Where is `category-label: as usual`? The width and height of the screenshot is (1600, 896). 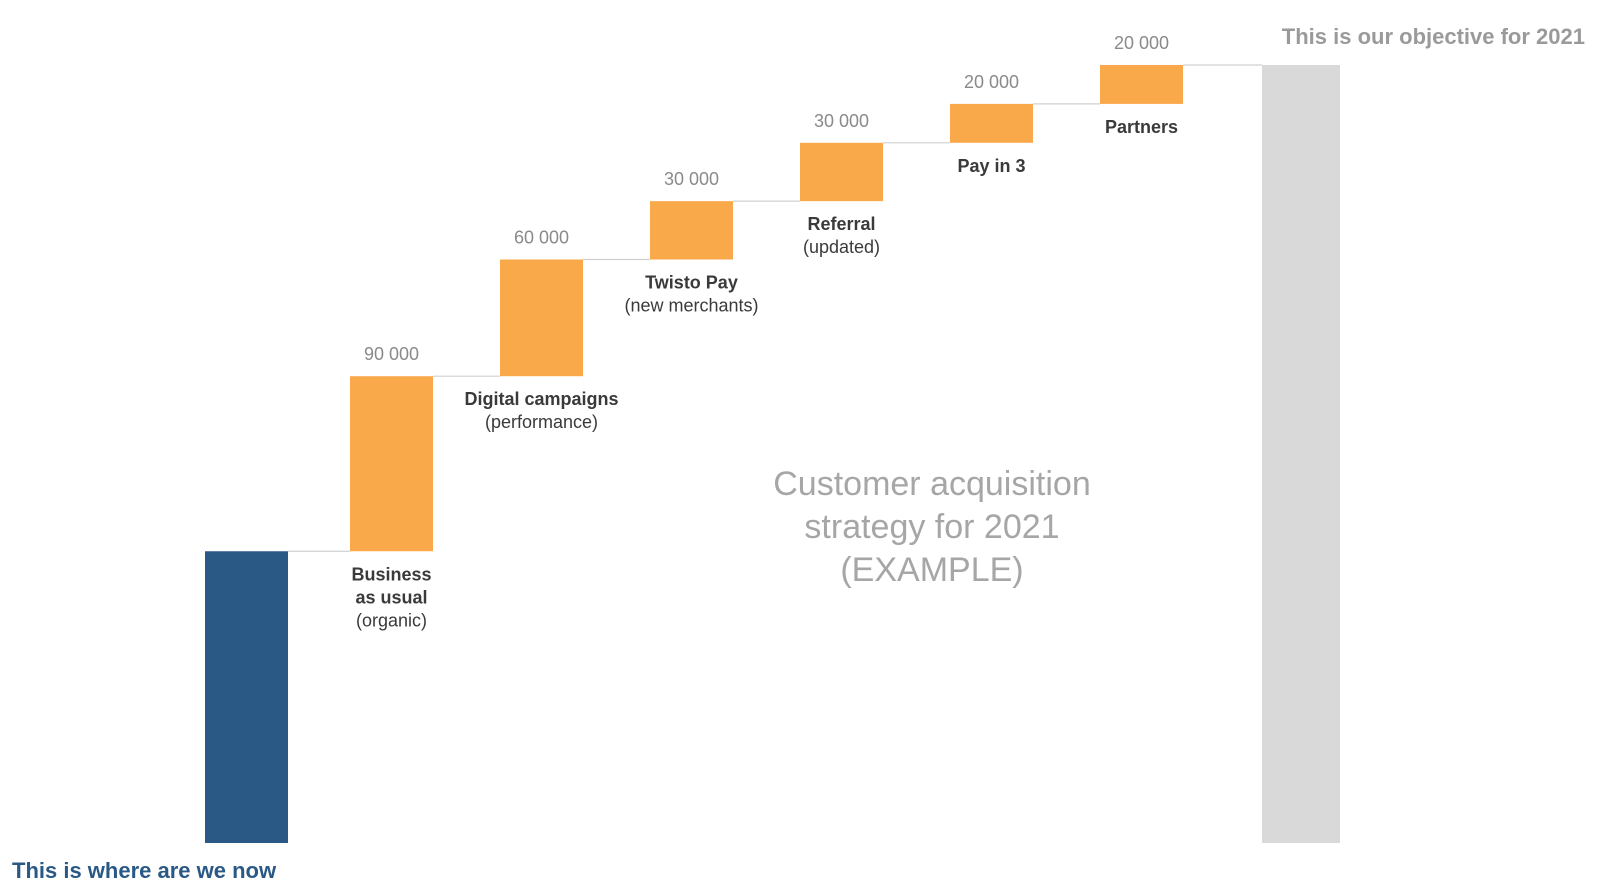 category-label: as usual is located at coordinates (391, 597).